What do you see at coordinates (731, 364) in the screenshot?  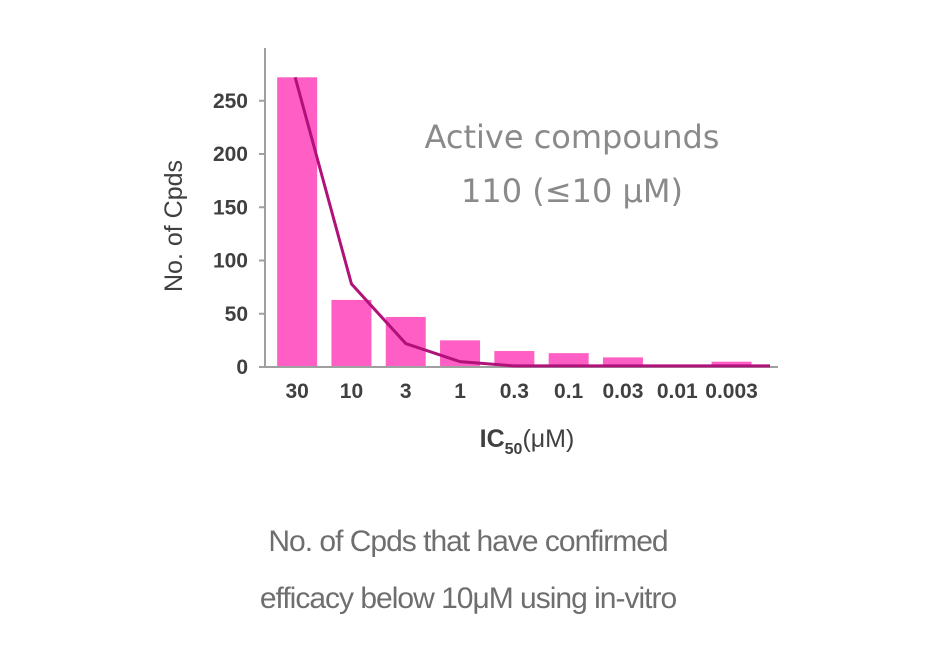 I see `bar-0.003` at bounding box center [731, 364].